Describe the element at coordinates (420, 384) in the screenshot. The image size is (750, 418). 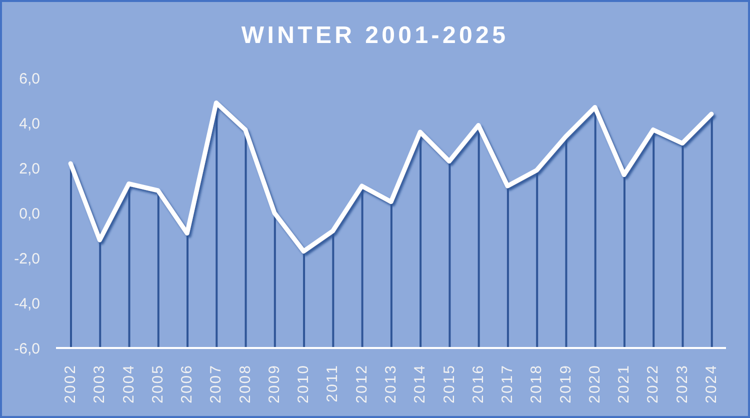
I see `x-tick-label: 2014` at that location.